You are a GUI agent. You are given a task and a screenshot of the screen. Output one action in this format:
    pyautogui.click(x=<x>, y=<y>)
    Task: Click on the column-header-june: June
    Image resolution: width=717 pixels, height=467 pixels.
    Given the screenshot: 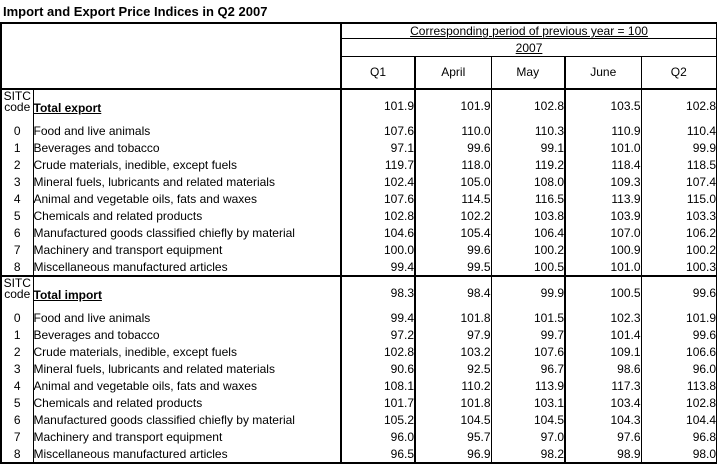 What is the action you would take?
    pyautogui.click(x=603, y=73)
    